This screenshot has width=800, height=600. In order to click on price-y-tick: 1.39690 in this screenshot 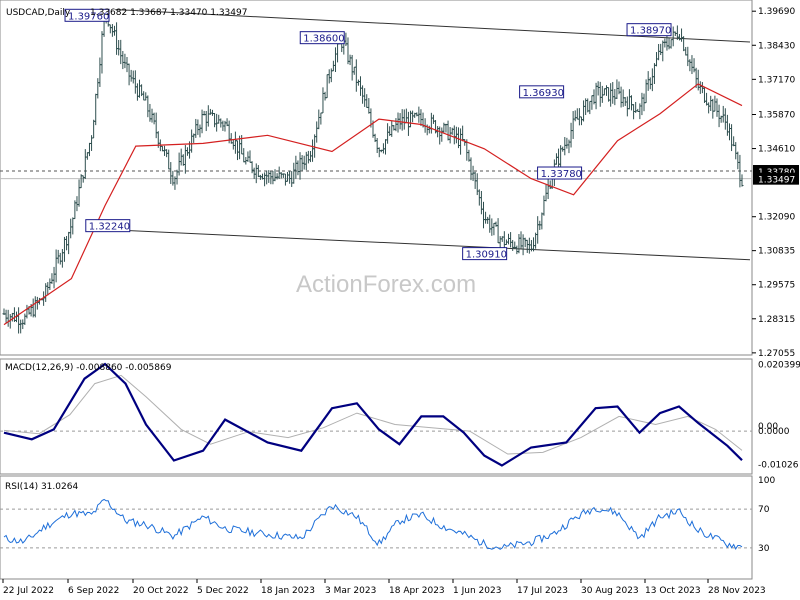, I will do `click(776, 12)`.